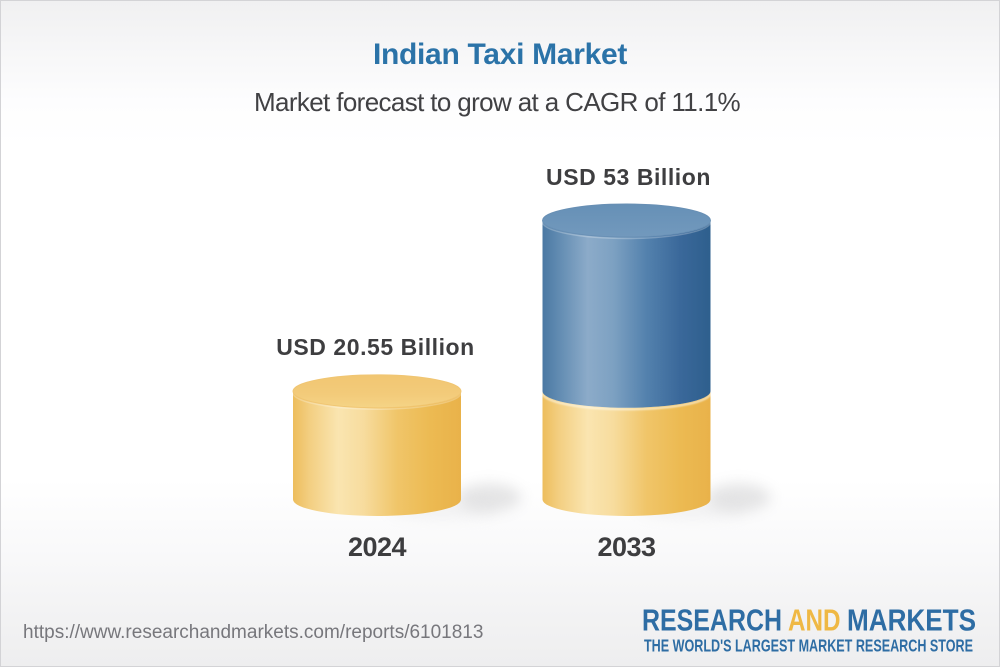 Image resolution: width=1000 pixels, height=667 pixels. What do you see at coordinates (500, 54) in the screenshot?
I see `chart-title: Indian Taxi Market` at bounding box center [500, 54].